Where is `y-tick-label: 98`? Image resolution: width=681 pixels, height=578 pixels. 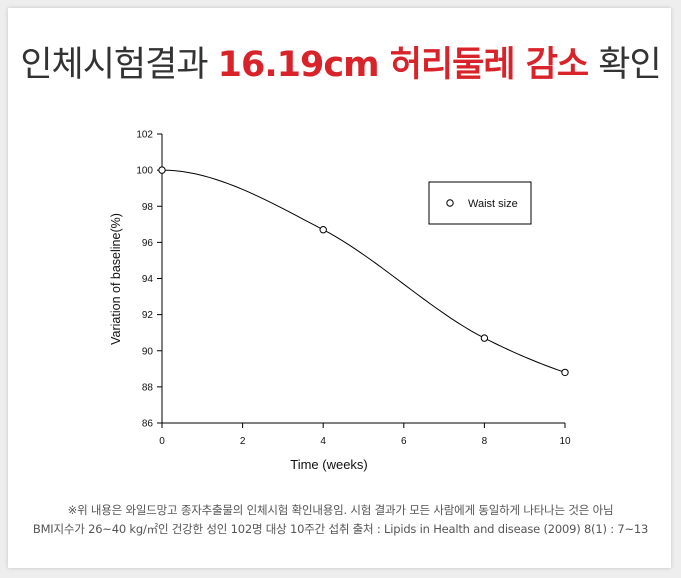
y-tick-label: 98 is located at coordinates (148, 207).